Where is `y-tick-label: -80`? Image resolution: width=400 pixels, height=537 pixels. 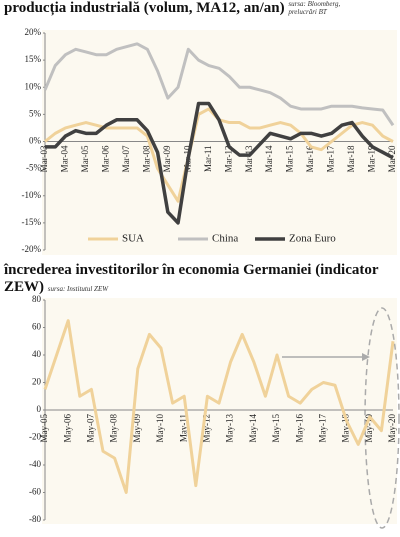
y-tick-label: -80 is located at coordinates (35, 519).